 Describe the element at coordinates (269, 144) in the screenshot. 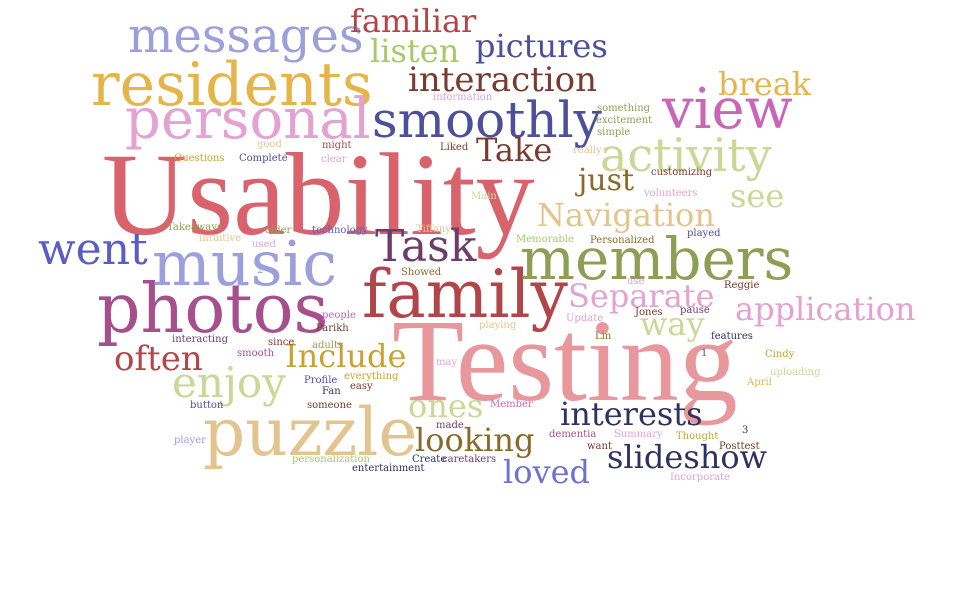

I see `word: good` at that location.